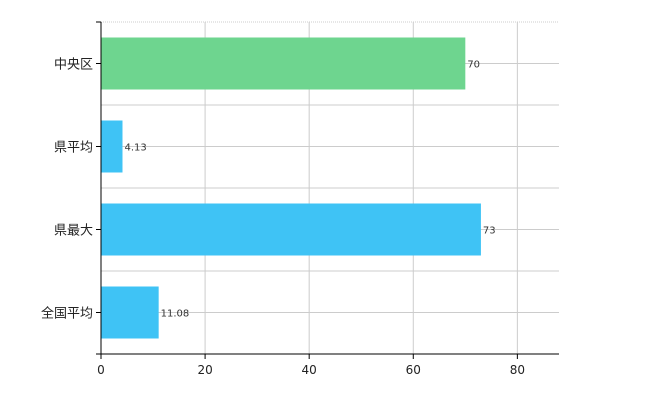 Image resolution: width=650 pixels, height=400 pixels. What do you see at coordinates (517, 370) in the screenshot?
I see `x-tick-label-80: 80` at bounding box center [517, 370].